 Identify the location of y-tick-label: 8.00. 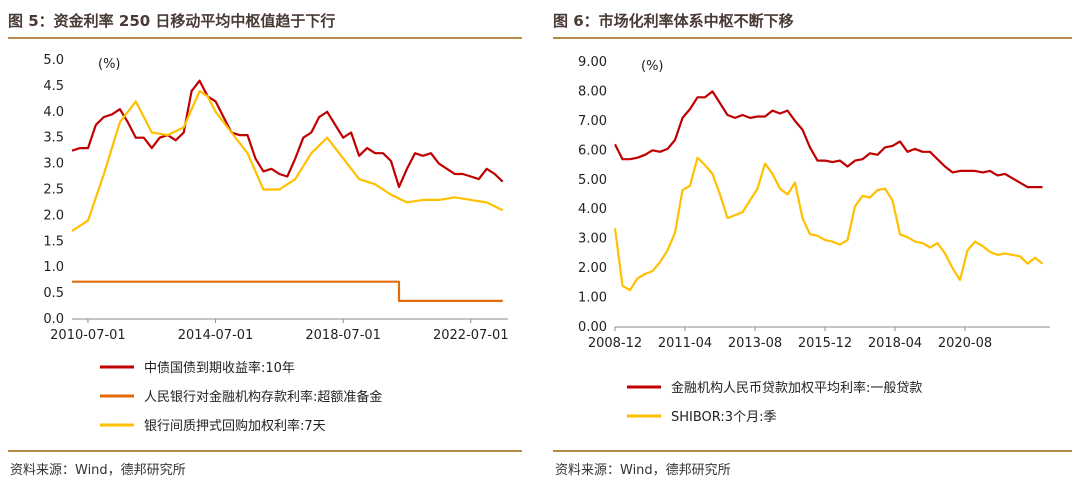
(592, 91).